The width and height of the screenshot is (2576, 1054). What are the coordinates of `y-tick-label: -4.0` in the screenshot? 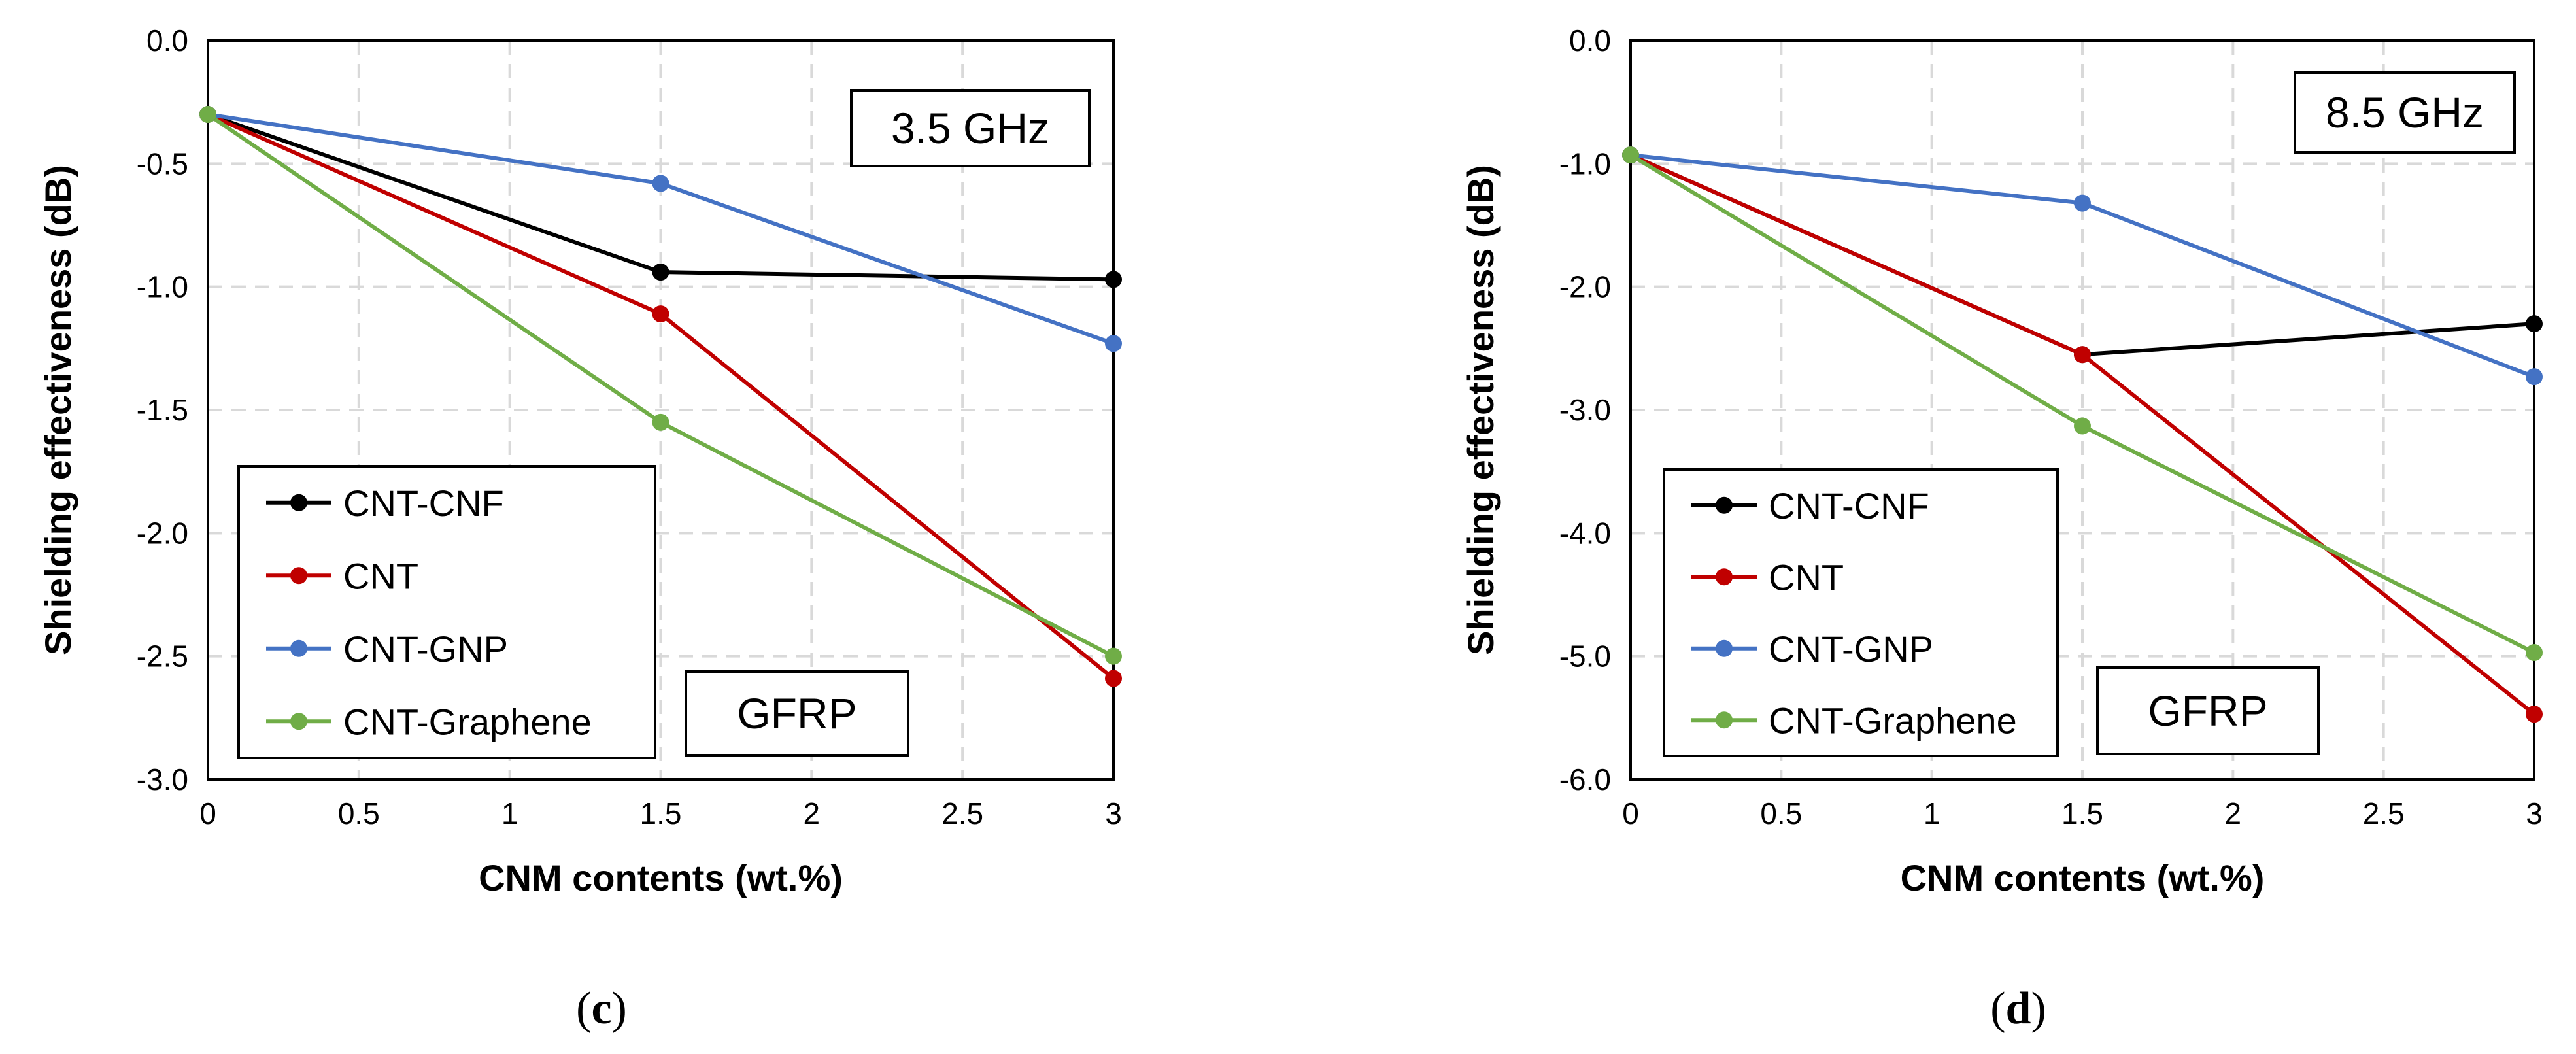 It's located at (1585, 533).